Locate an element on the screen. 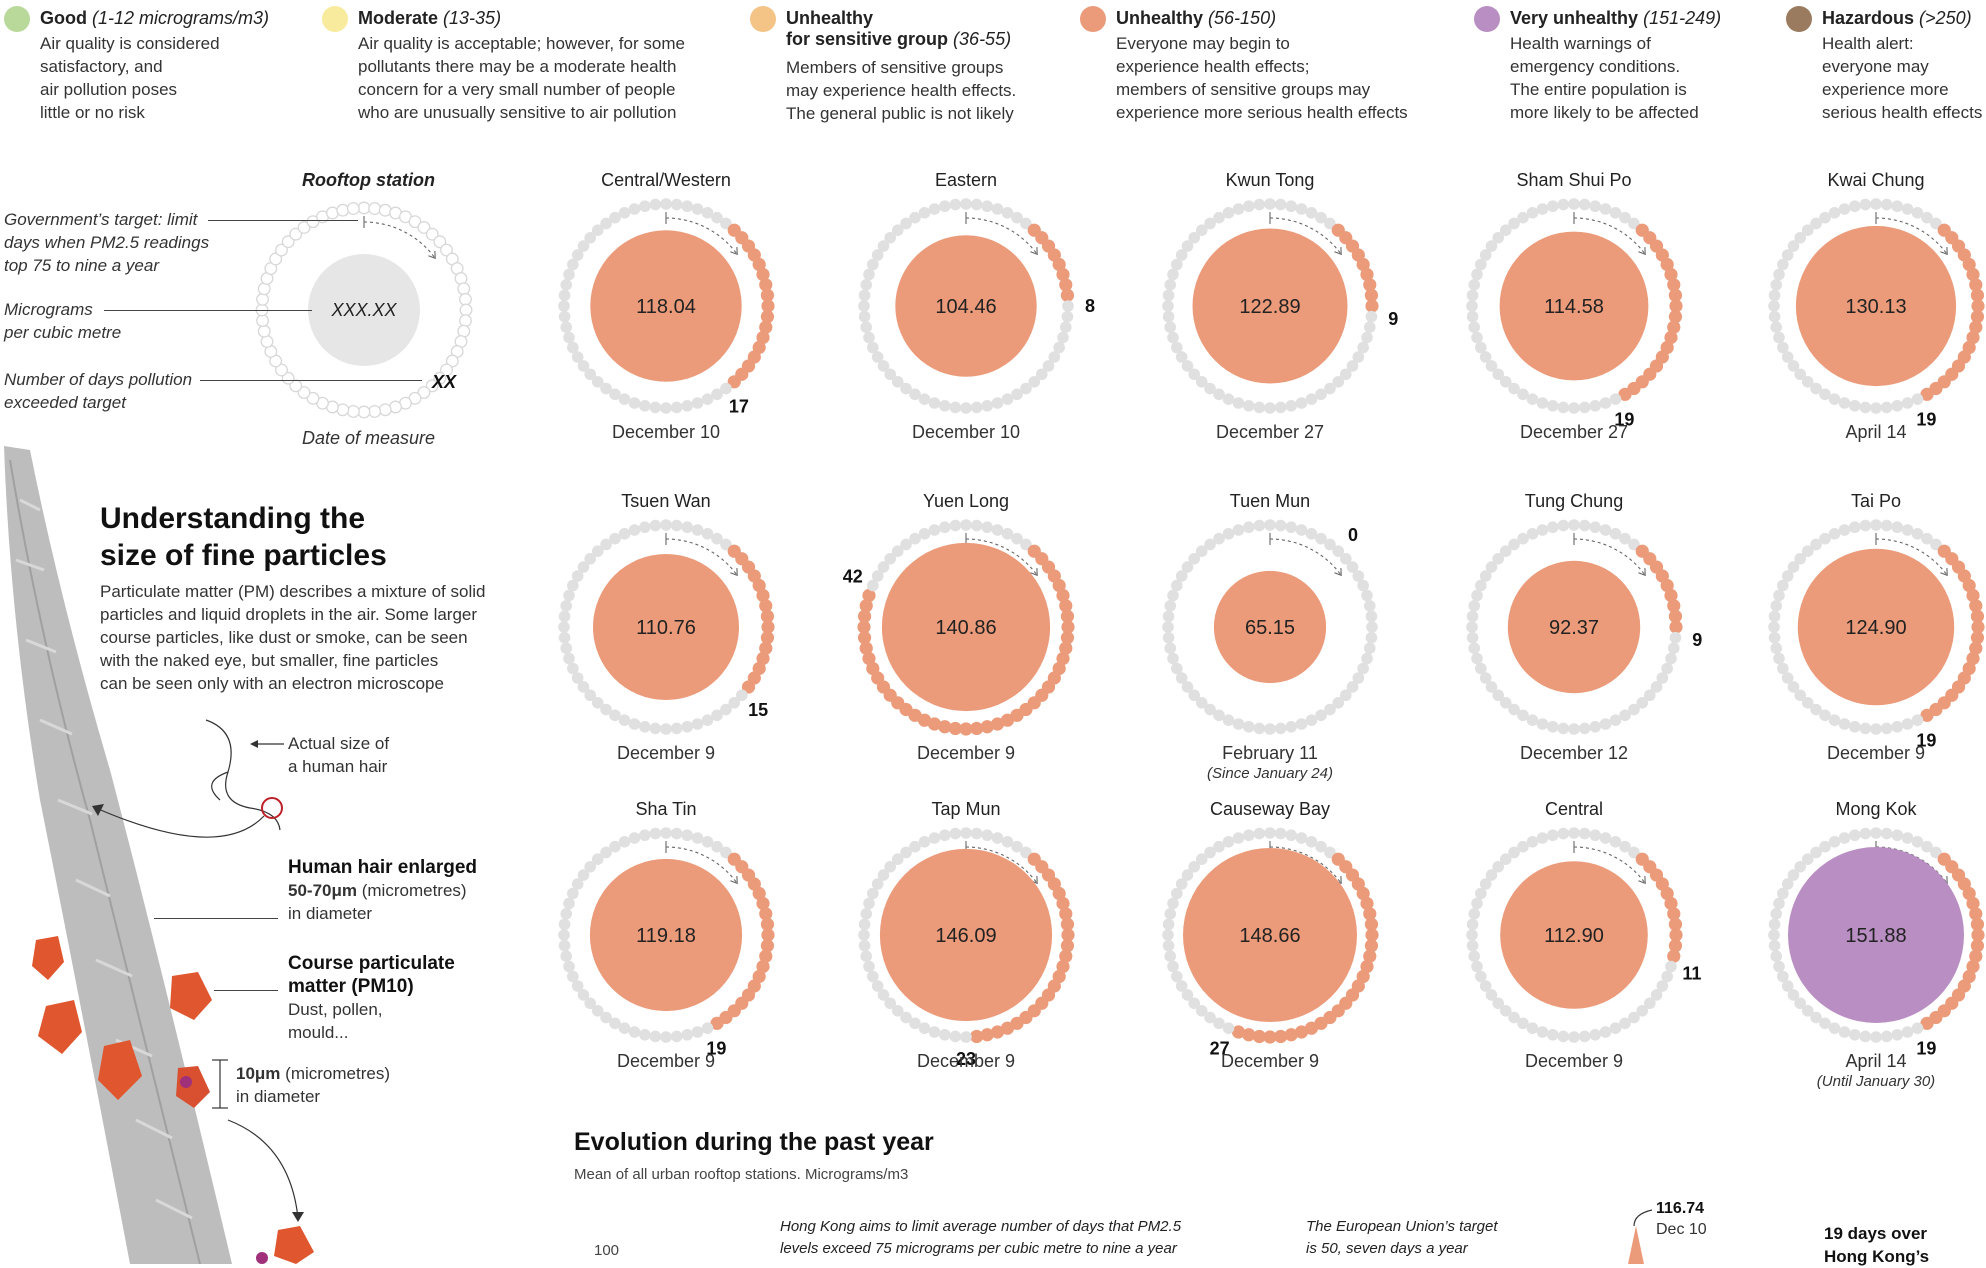 The image size is (1986, 1268). station-card: Eastern 104.46 8 December 10 is located at coordinates (970, 320).